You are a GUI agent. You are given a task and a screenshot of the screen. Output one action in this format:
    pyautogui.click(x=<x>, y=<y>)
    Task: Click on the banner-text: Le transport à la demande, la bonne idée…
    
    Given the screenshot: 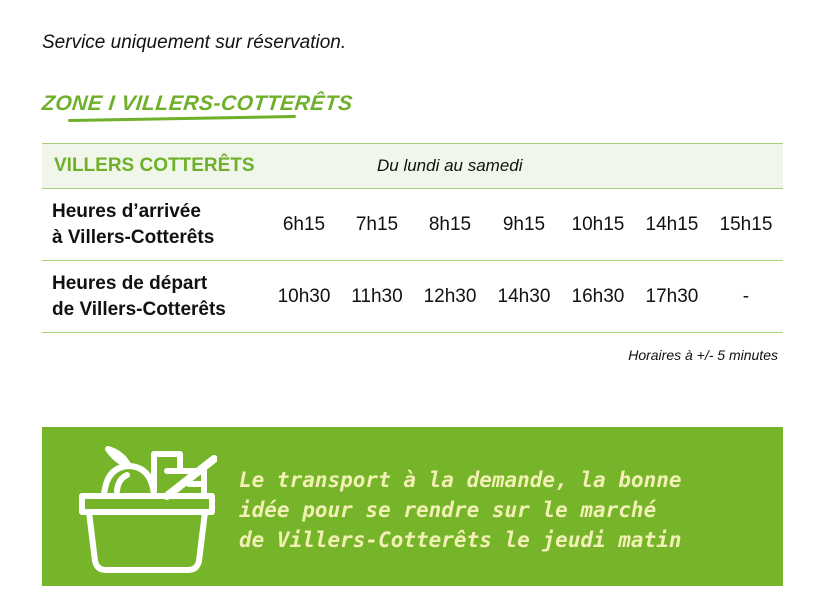 What is the action you would take?
    pyautogui.click(x=460, y=510)
    